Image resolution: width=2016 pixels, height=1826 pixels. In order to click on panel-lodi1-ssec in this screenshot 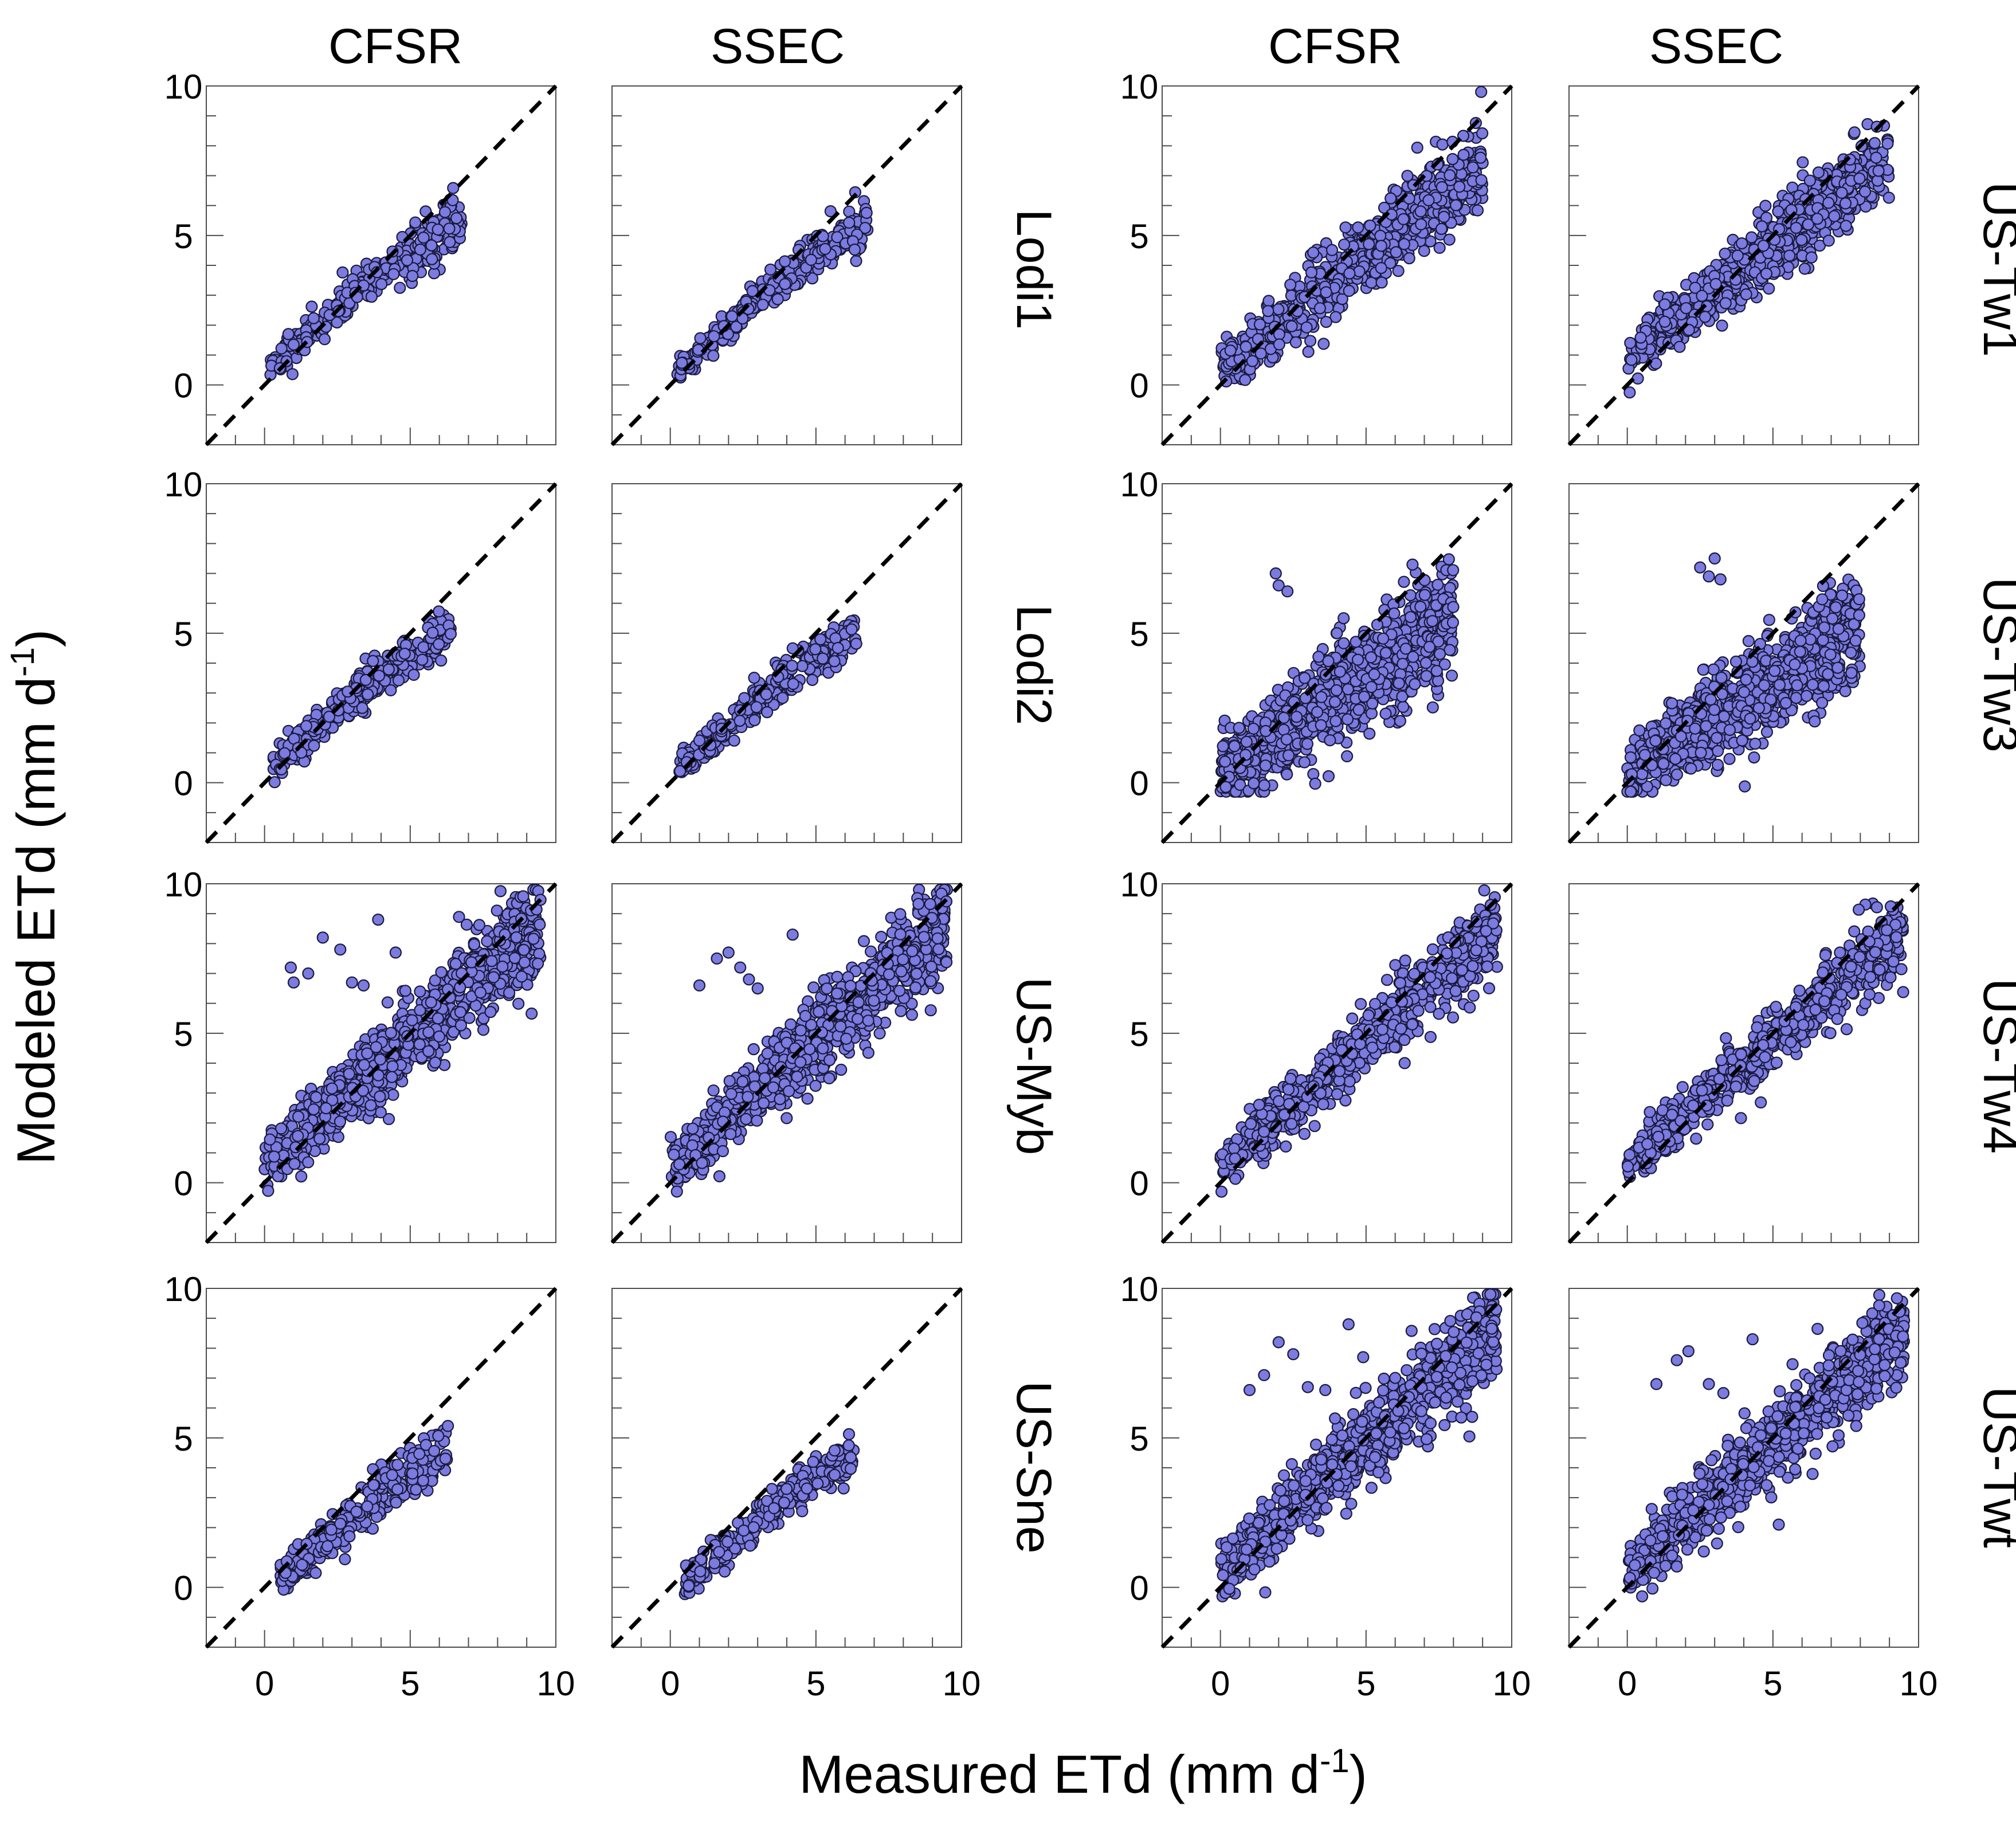, I will do `click(786, 265)`.